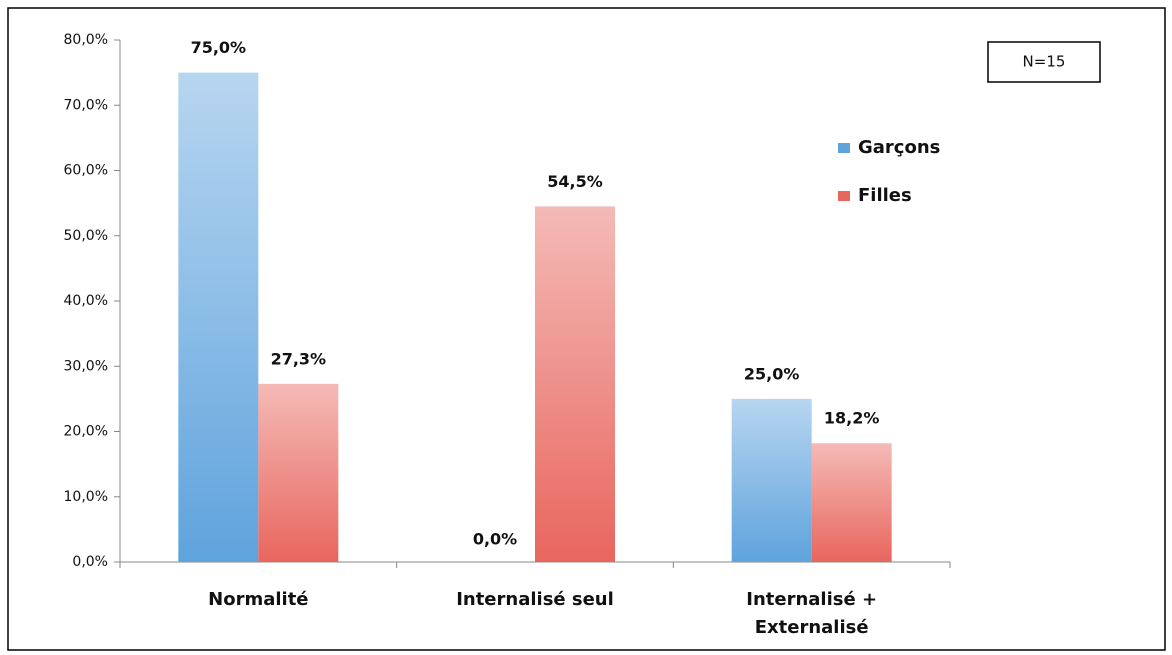  I want to click on value-label: 18,2%, so click(852, 418).